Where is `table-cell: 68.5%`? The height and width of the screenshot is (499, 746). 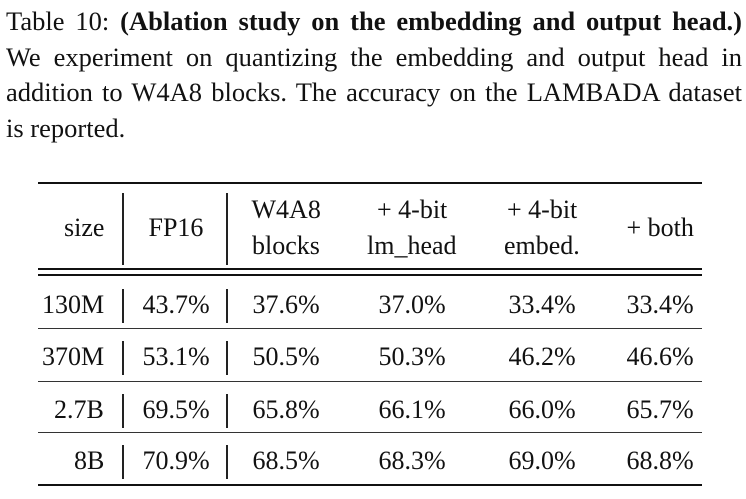
table-cell: 68.5% is located at coordinates (286, 460).